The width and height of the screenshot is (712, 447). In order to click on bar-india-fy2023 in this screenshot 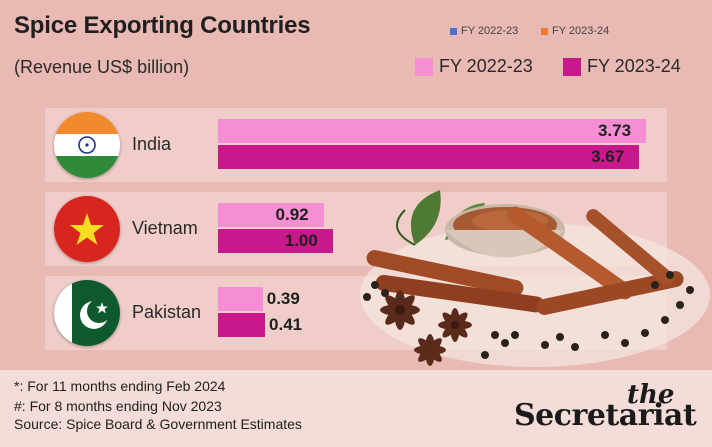, I will do `click(429, 157)`.